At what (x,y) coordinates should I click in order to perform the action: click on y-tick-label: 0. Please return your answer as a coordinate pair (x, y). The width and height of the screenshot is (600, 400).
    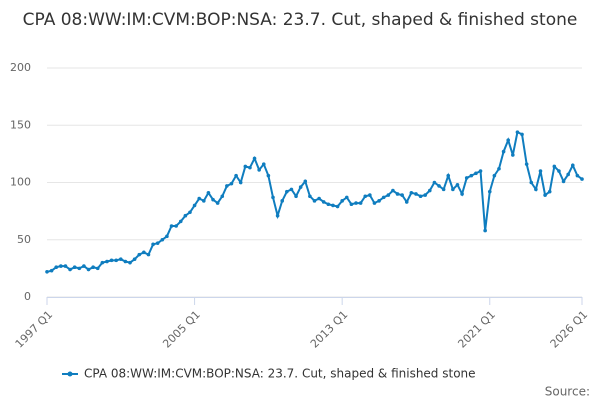
    Looking at the image, I should click on (27, 296).